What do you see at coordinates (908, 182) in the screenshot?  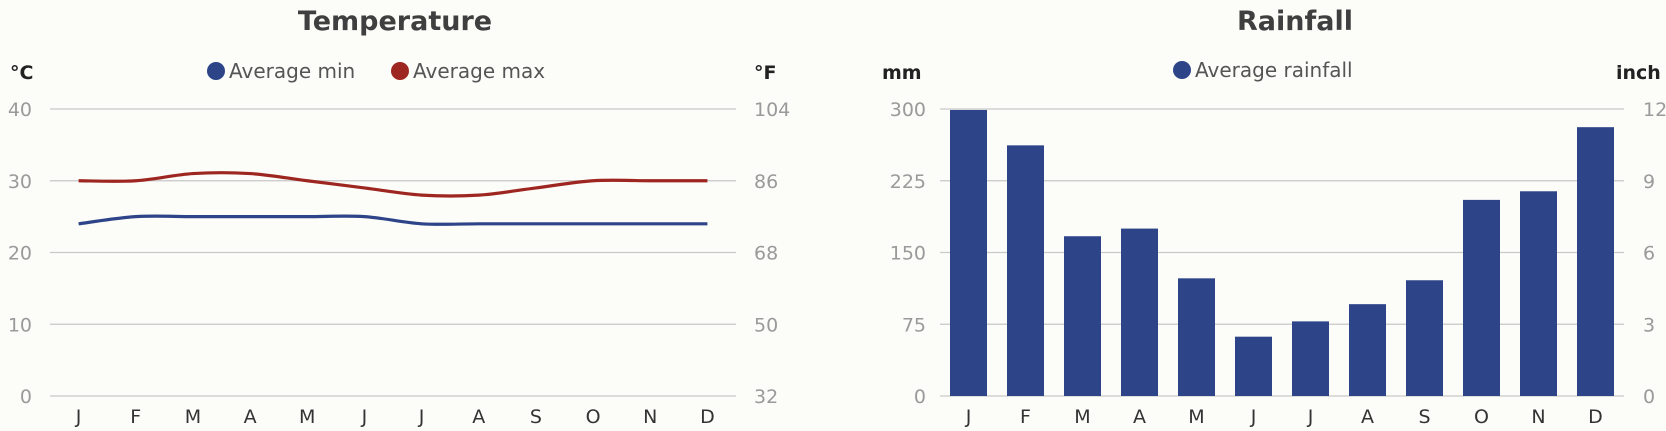 I see `left-tick-label: 225` at bounding box center [908, 182].